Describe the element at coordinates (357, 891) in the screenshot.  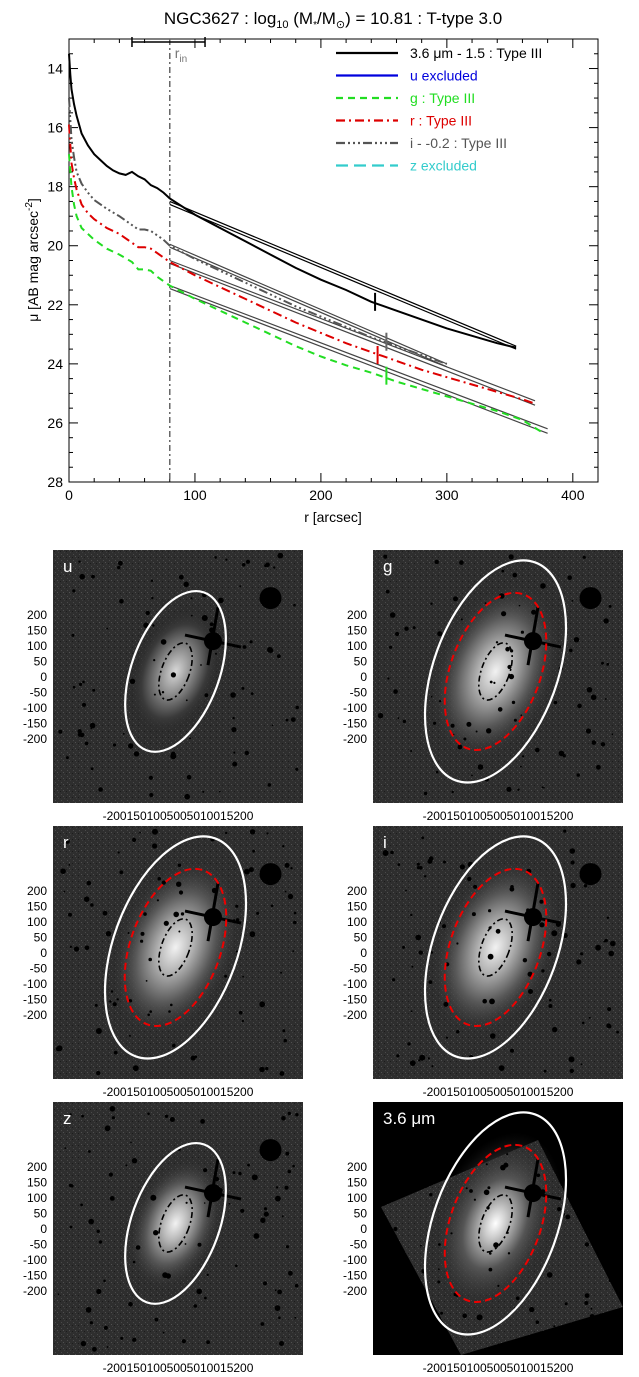
I see `panel-y-tick-label: 200` at that location.